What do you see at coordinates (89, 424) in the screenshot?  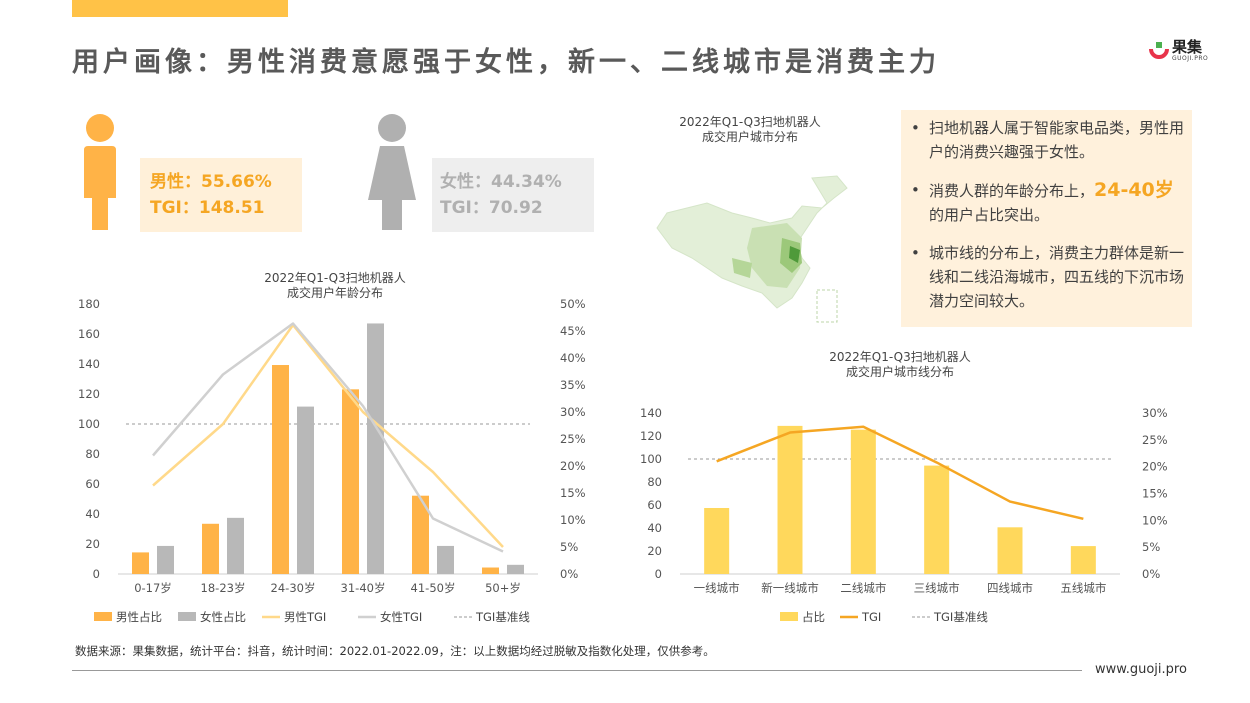 I see `age-left-tick: 100` at bounding box center [89, 424].